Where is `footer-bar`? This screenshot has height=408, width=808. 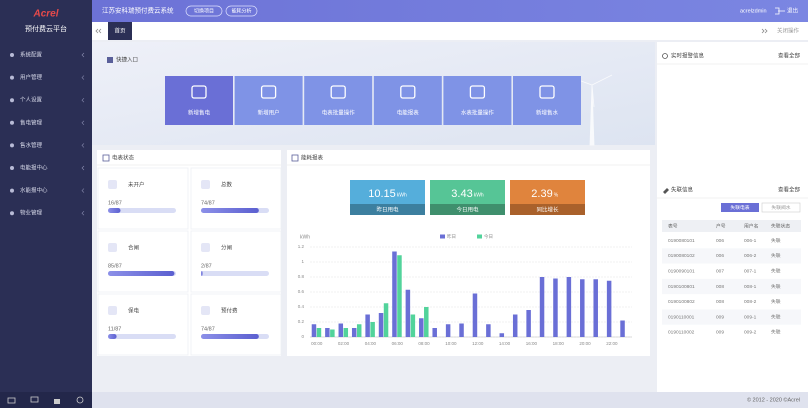
footer-bar is located at coordinates (450, 400).